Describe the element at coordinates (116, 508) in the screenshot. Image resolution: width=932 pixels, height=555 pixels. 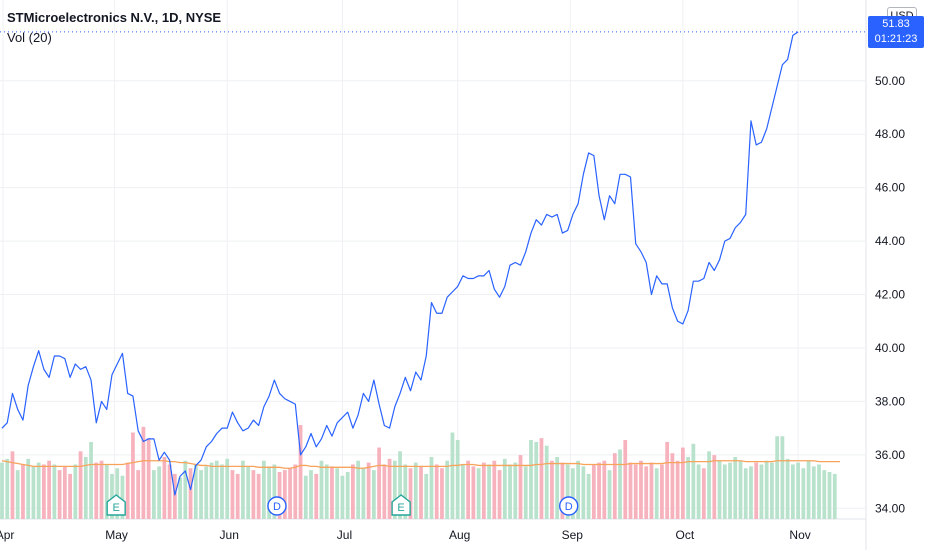
I see `earnings-marker-label: E` at that location.